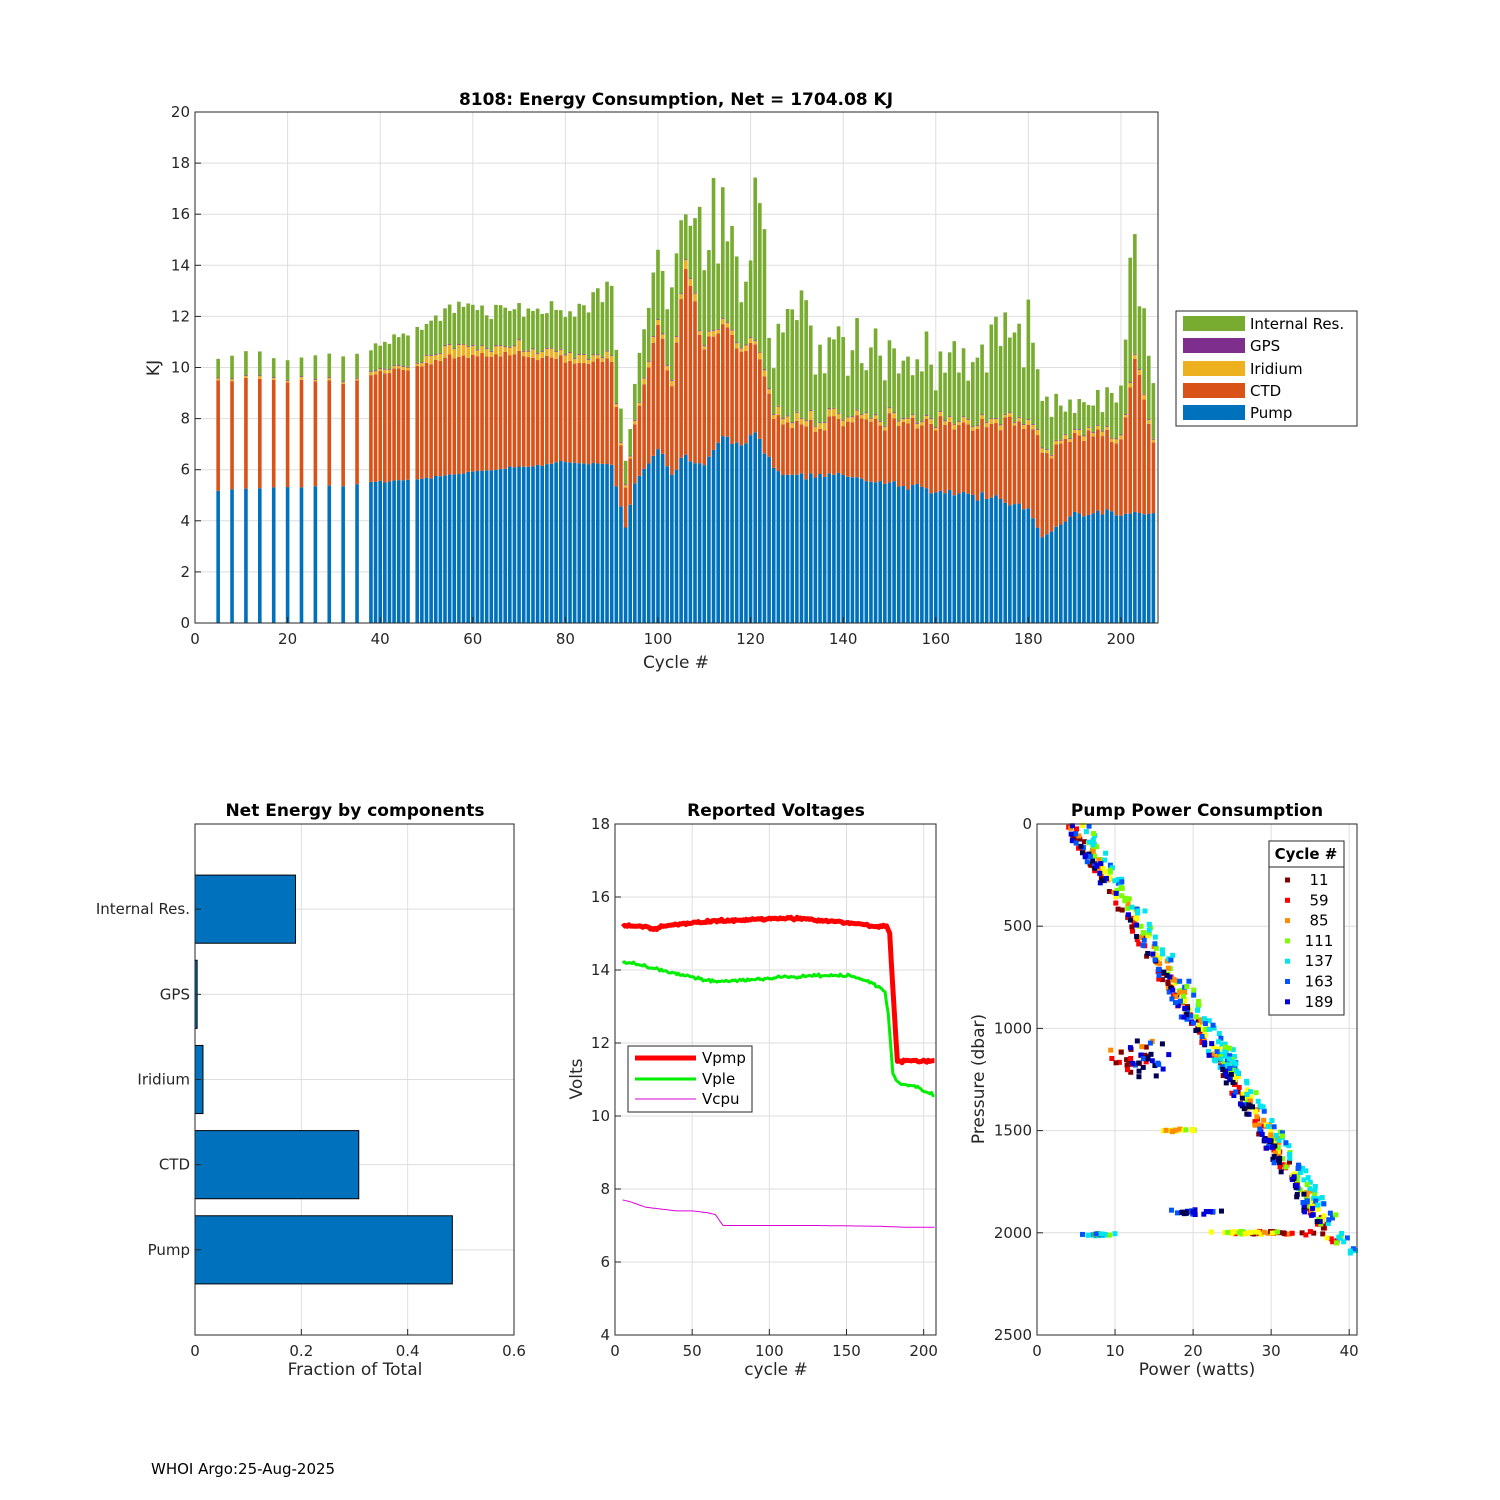  Describe the element at coordinates (690, 1079) in the screenshot. I see `voltages-legend: Vpmp Vple Vcpu` at that location.